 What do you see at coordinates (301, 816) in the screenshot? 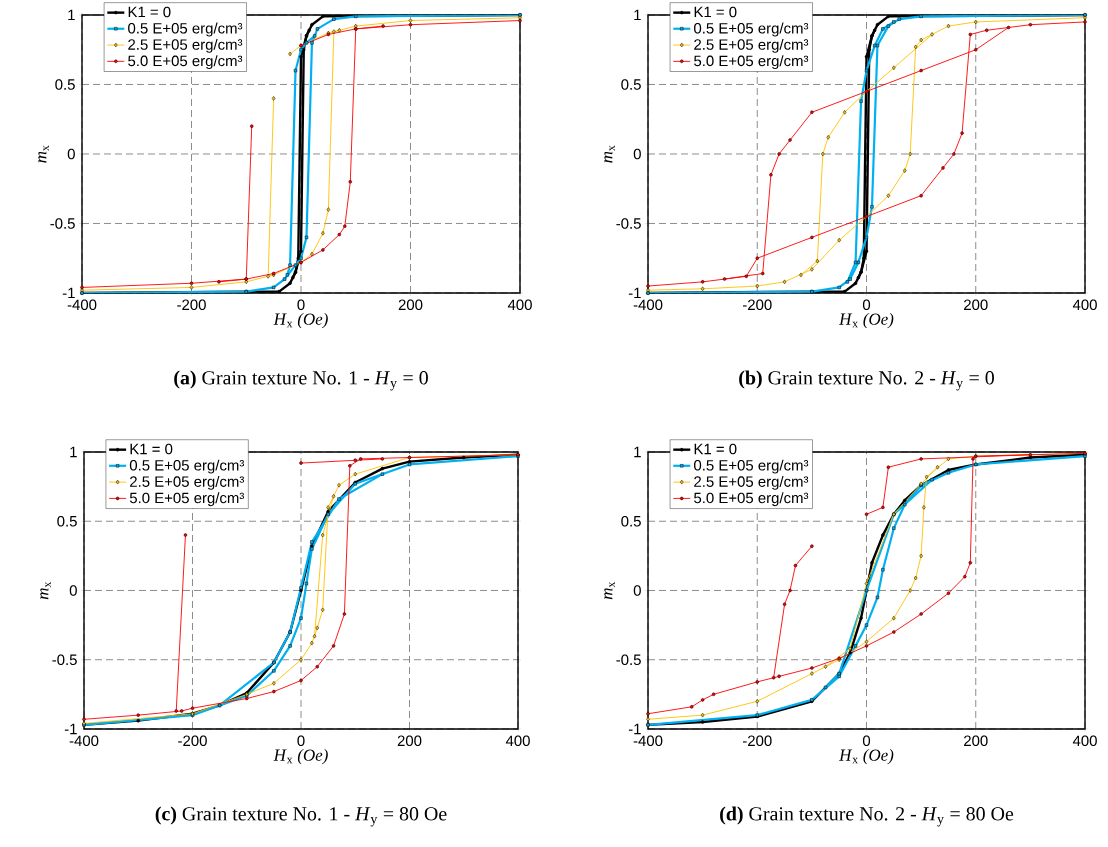
I see `text: (c) Grain texture No. 1 - H$_{y}$ = 80 Oe` at bounding box center [301, 816].